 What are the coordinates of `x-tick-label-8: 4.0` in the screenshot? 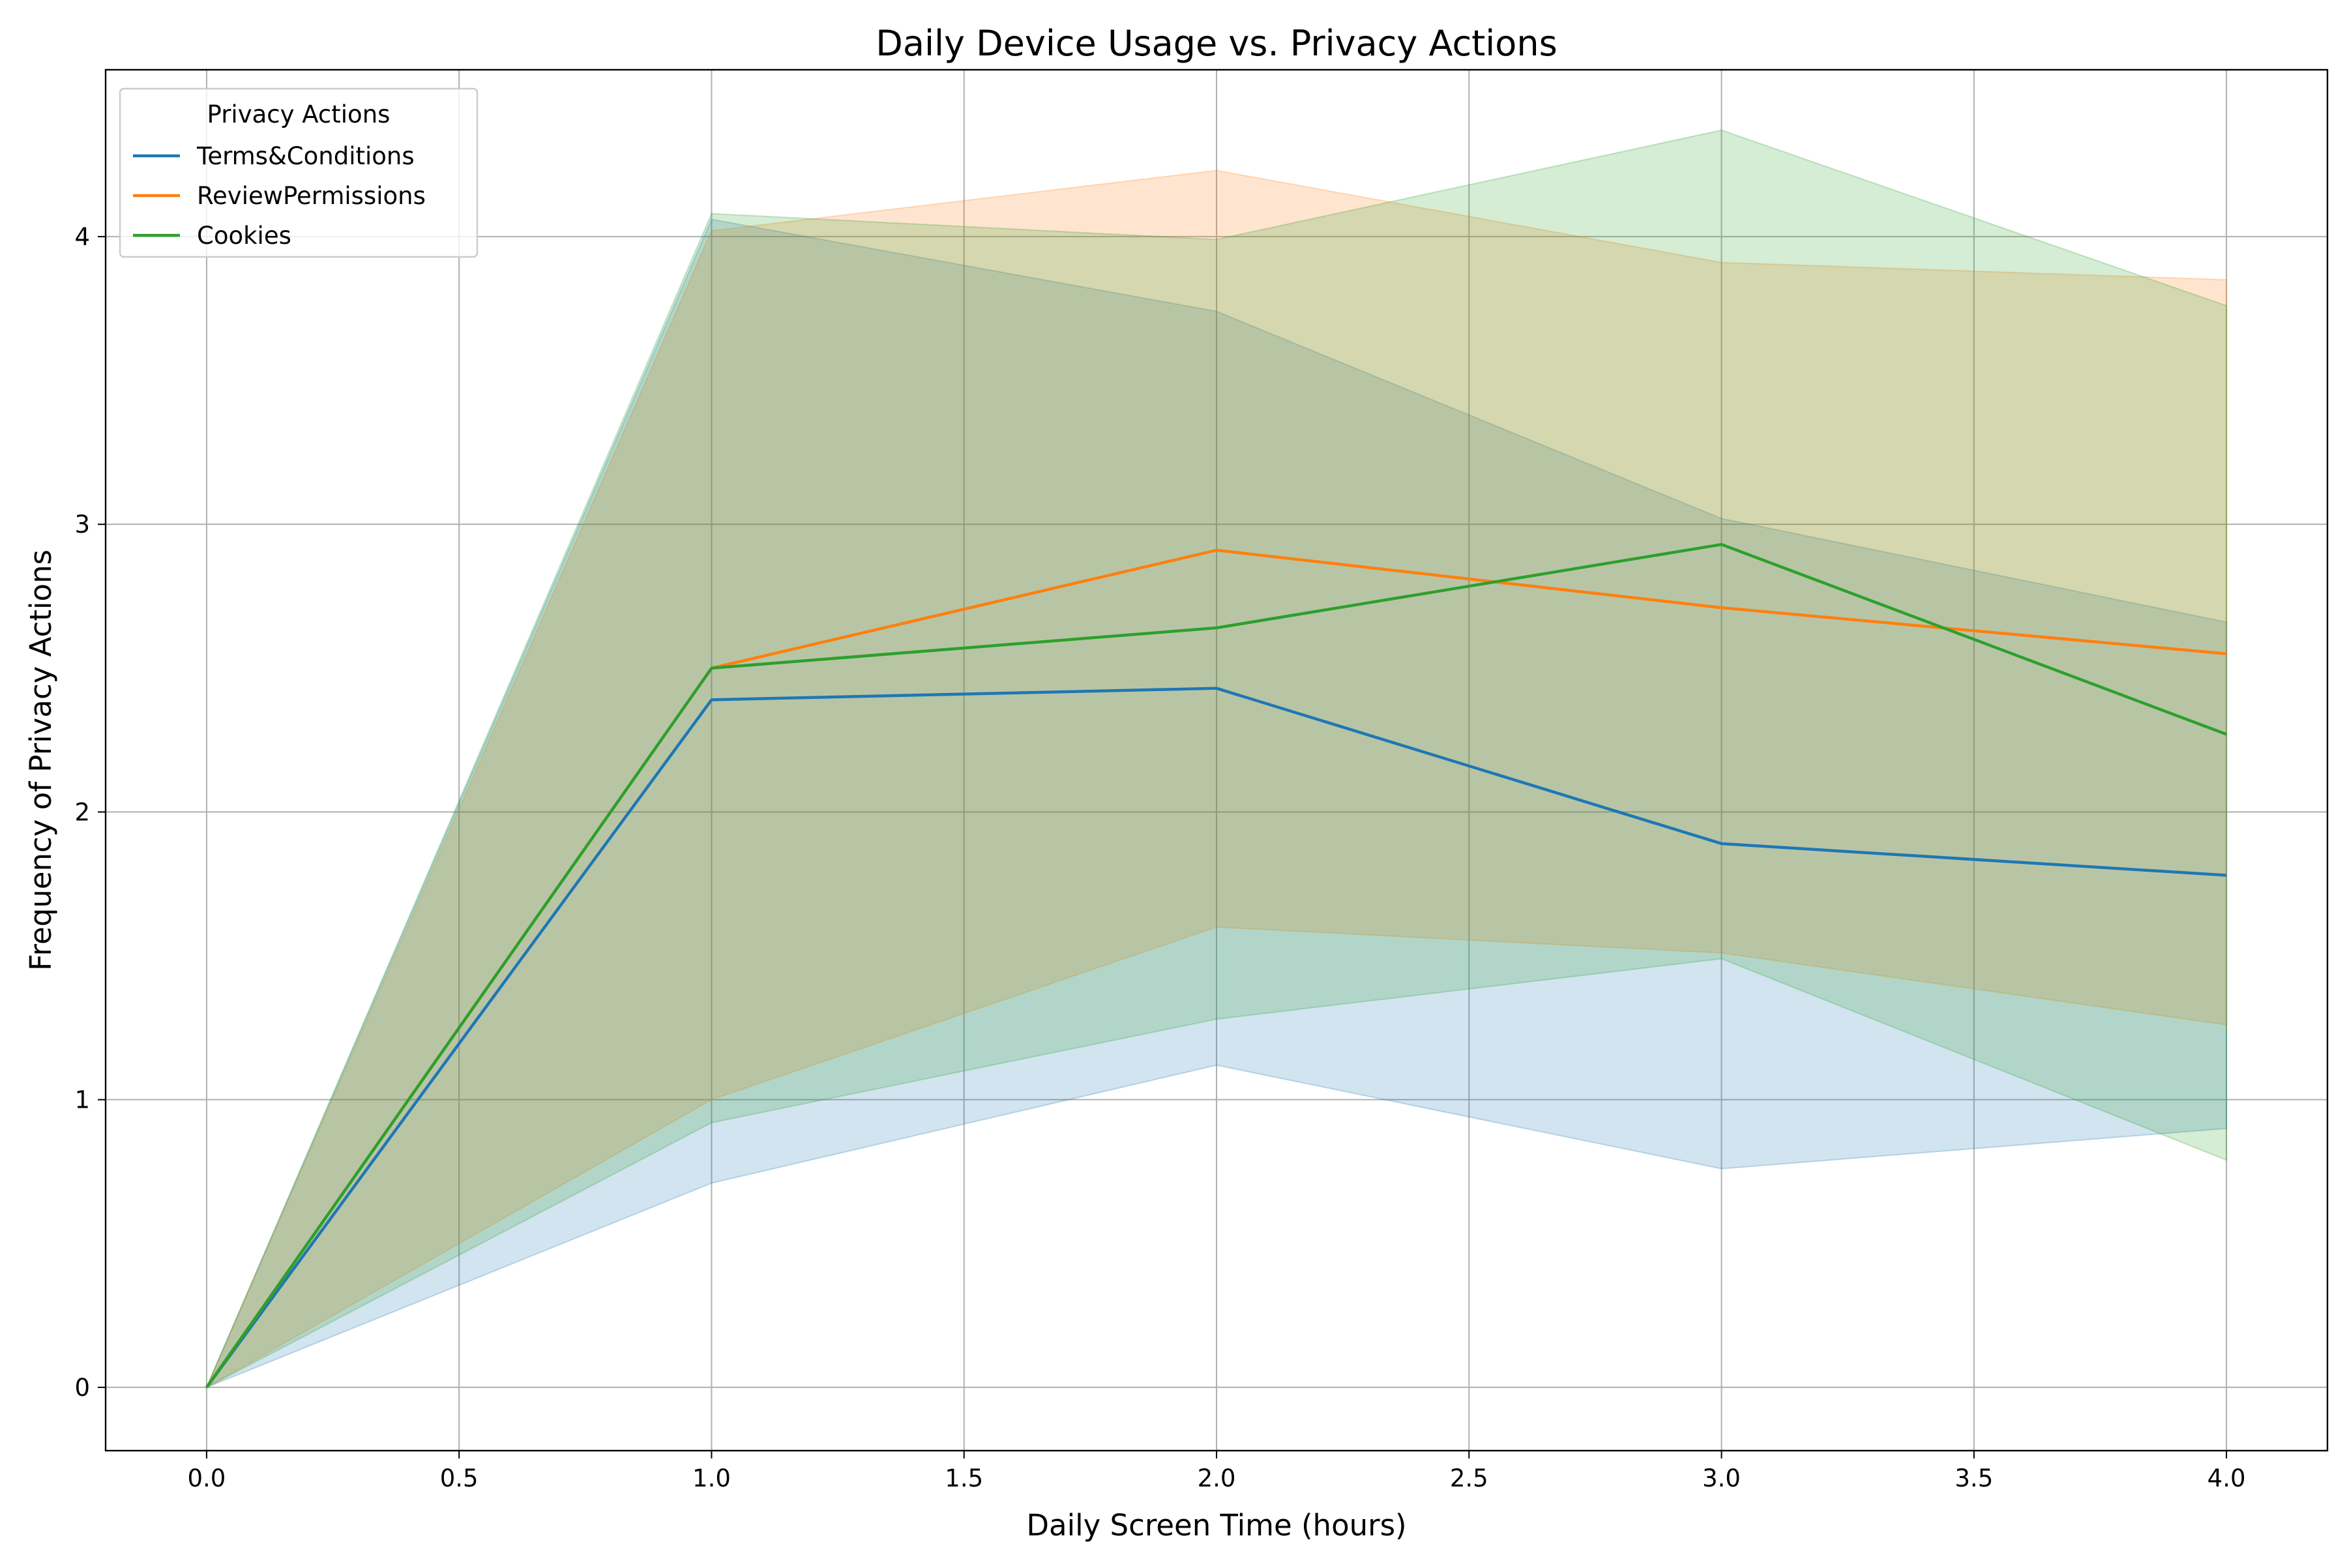 It's located at (2226, 1478).